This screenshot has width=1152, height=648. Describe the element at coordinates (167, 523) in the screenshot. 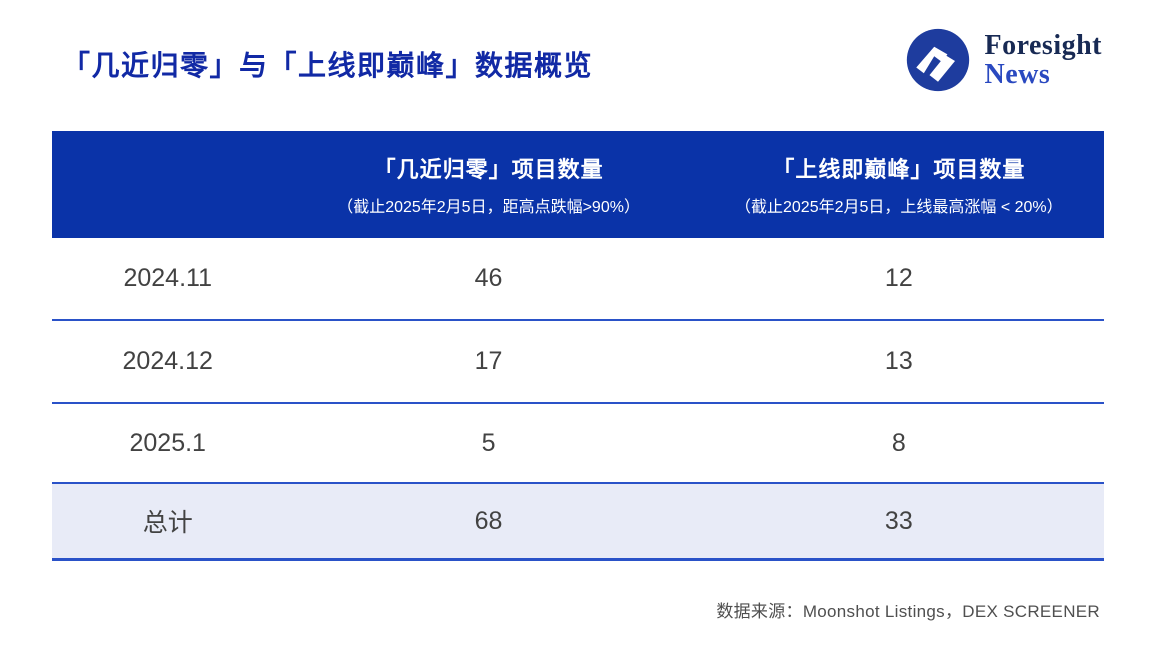

I see `total-label: 总计` at that location.